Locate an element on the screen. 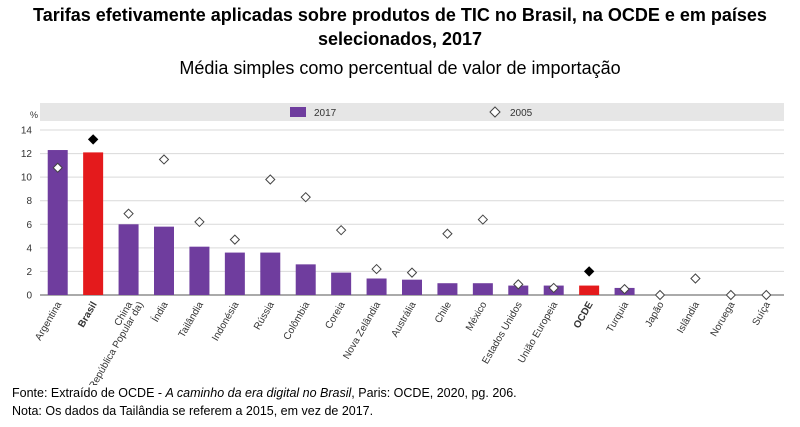 The image size is (800, 427). y-tick-label: 10 is located at coordinates (27, 178).